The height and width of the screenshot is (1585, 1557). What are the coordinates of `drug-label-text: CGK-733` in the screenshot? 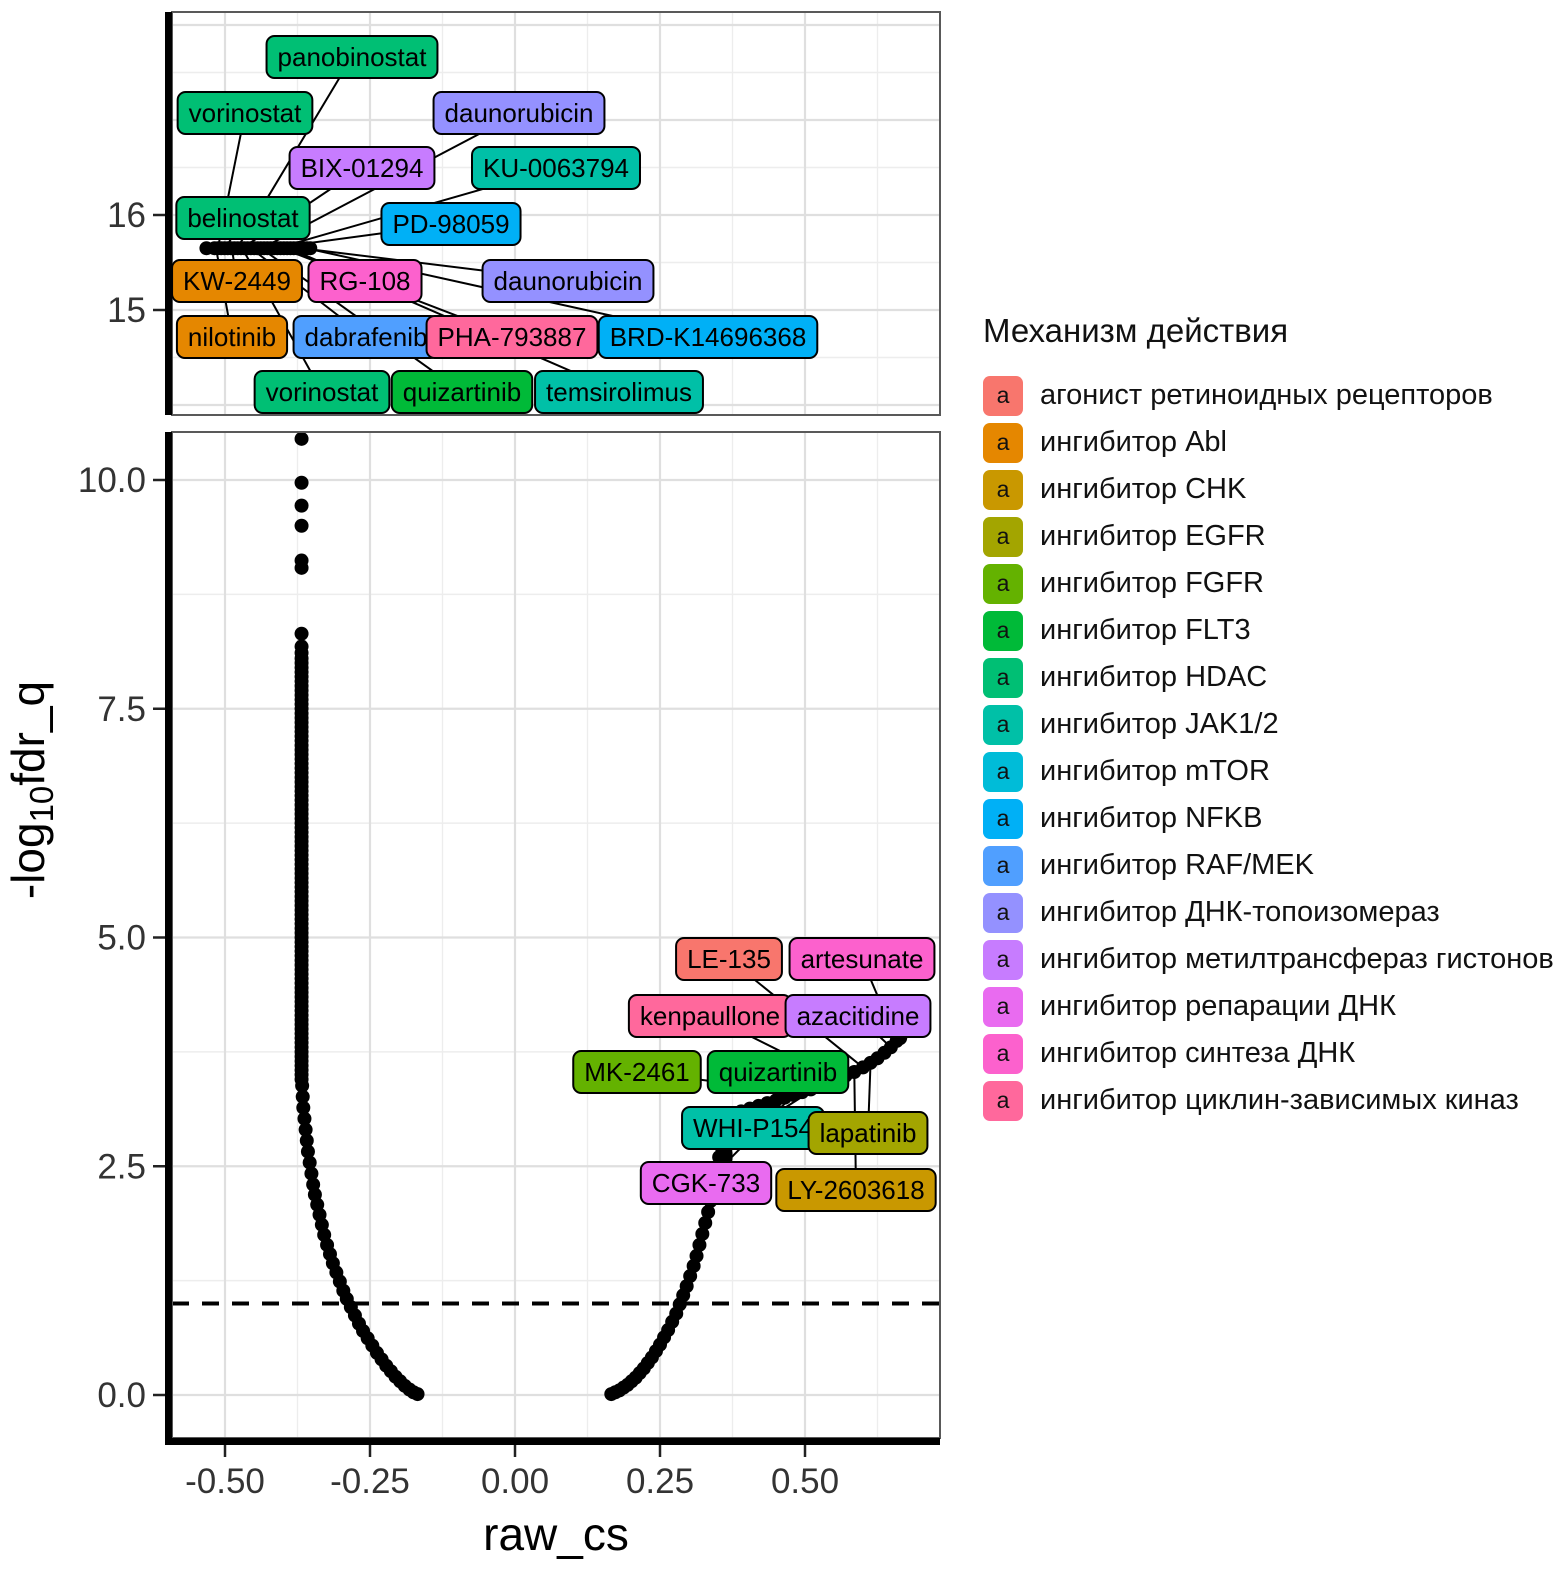 It's located at (706, 1183).